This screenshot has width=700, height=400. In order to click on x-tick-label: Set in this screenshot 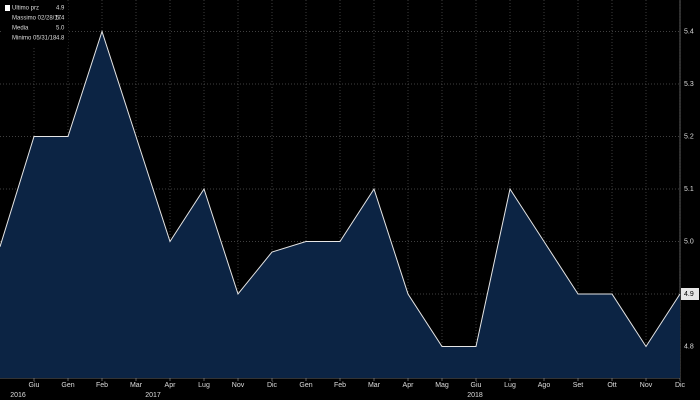, I will do `click(578, 385)`.